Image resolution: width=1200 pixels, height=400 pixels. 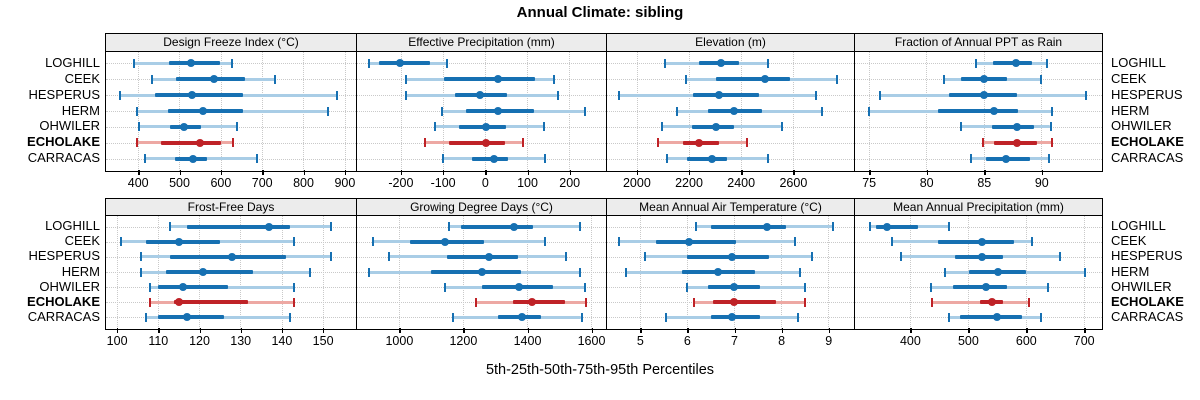 What do you see at coordinates (323, 341) in the screenshot?
I see `x-tick-label: 150` at bounding box center [323, 341].